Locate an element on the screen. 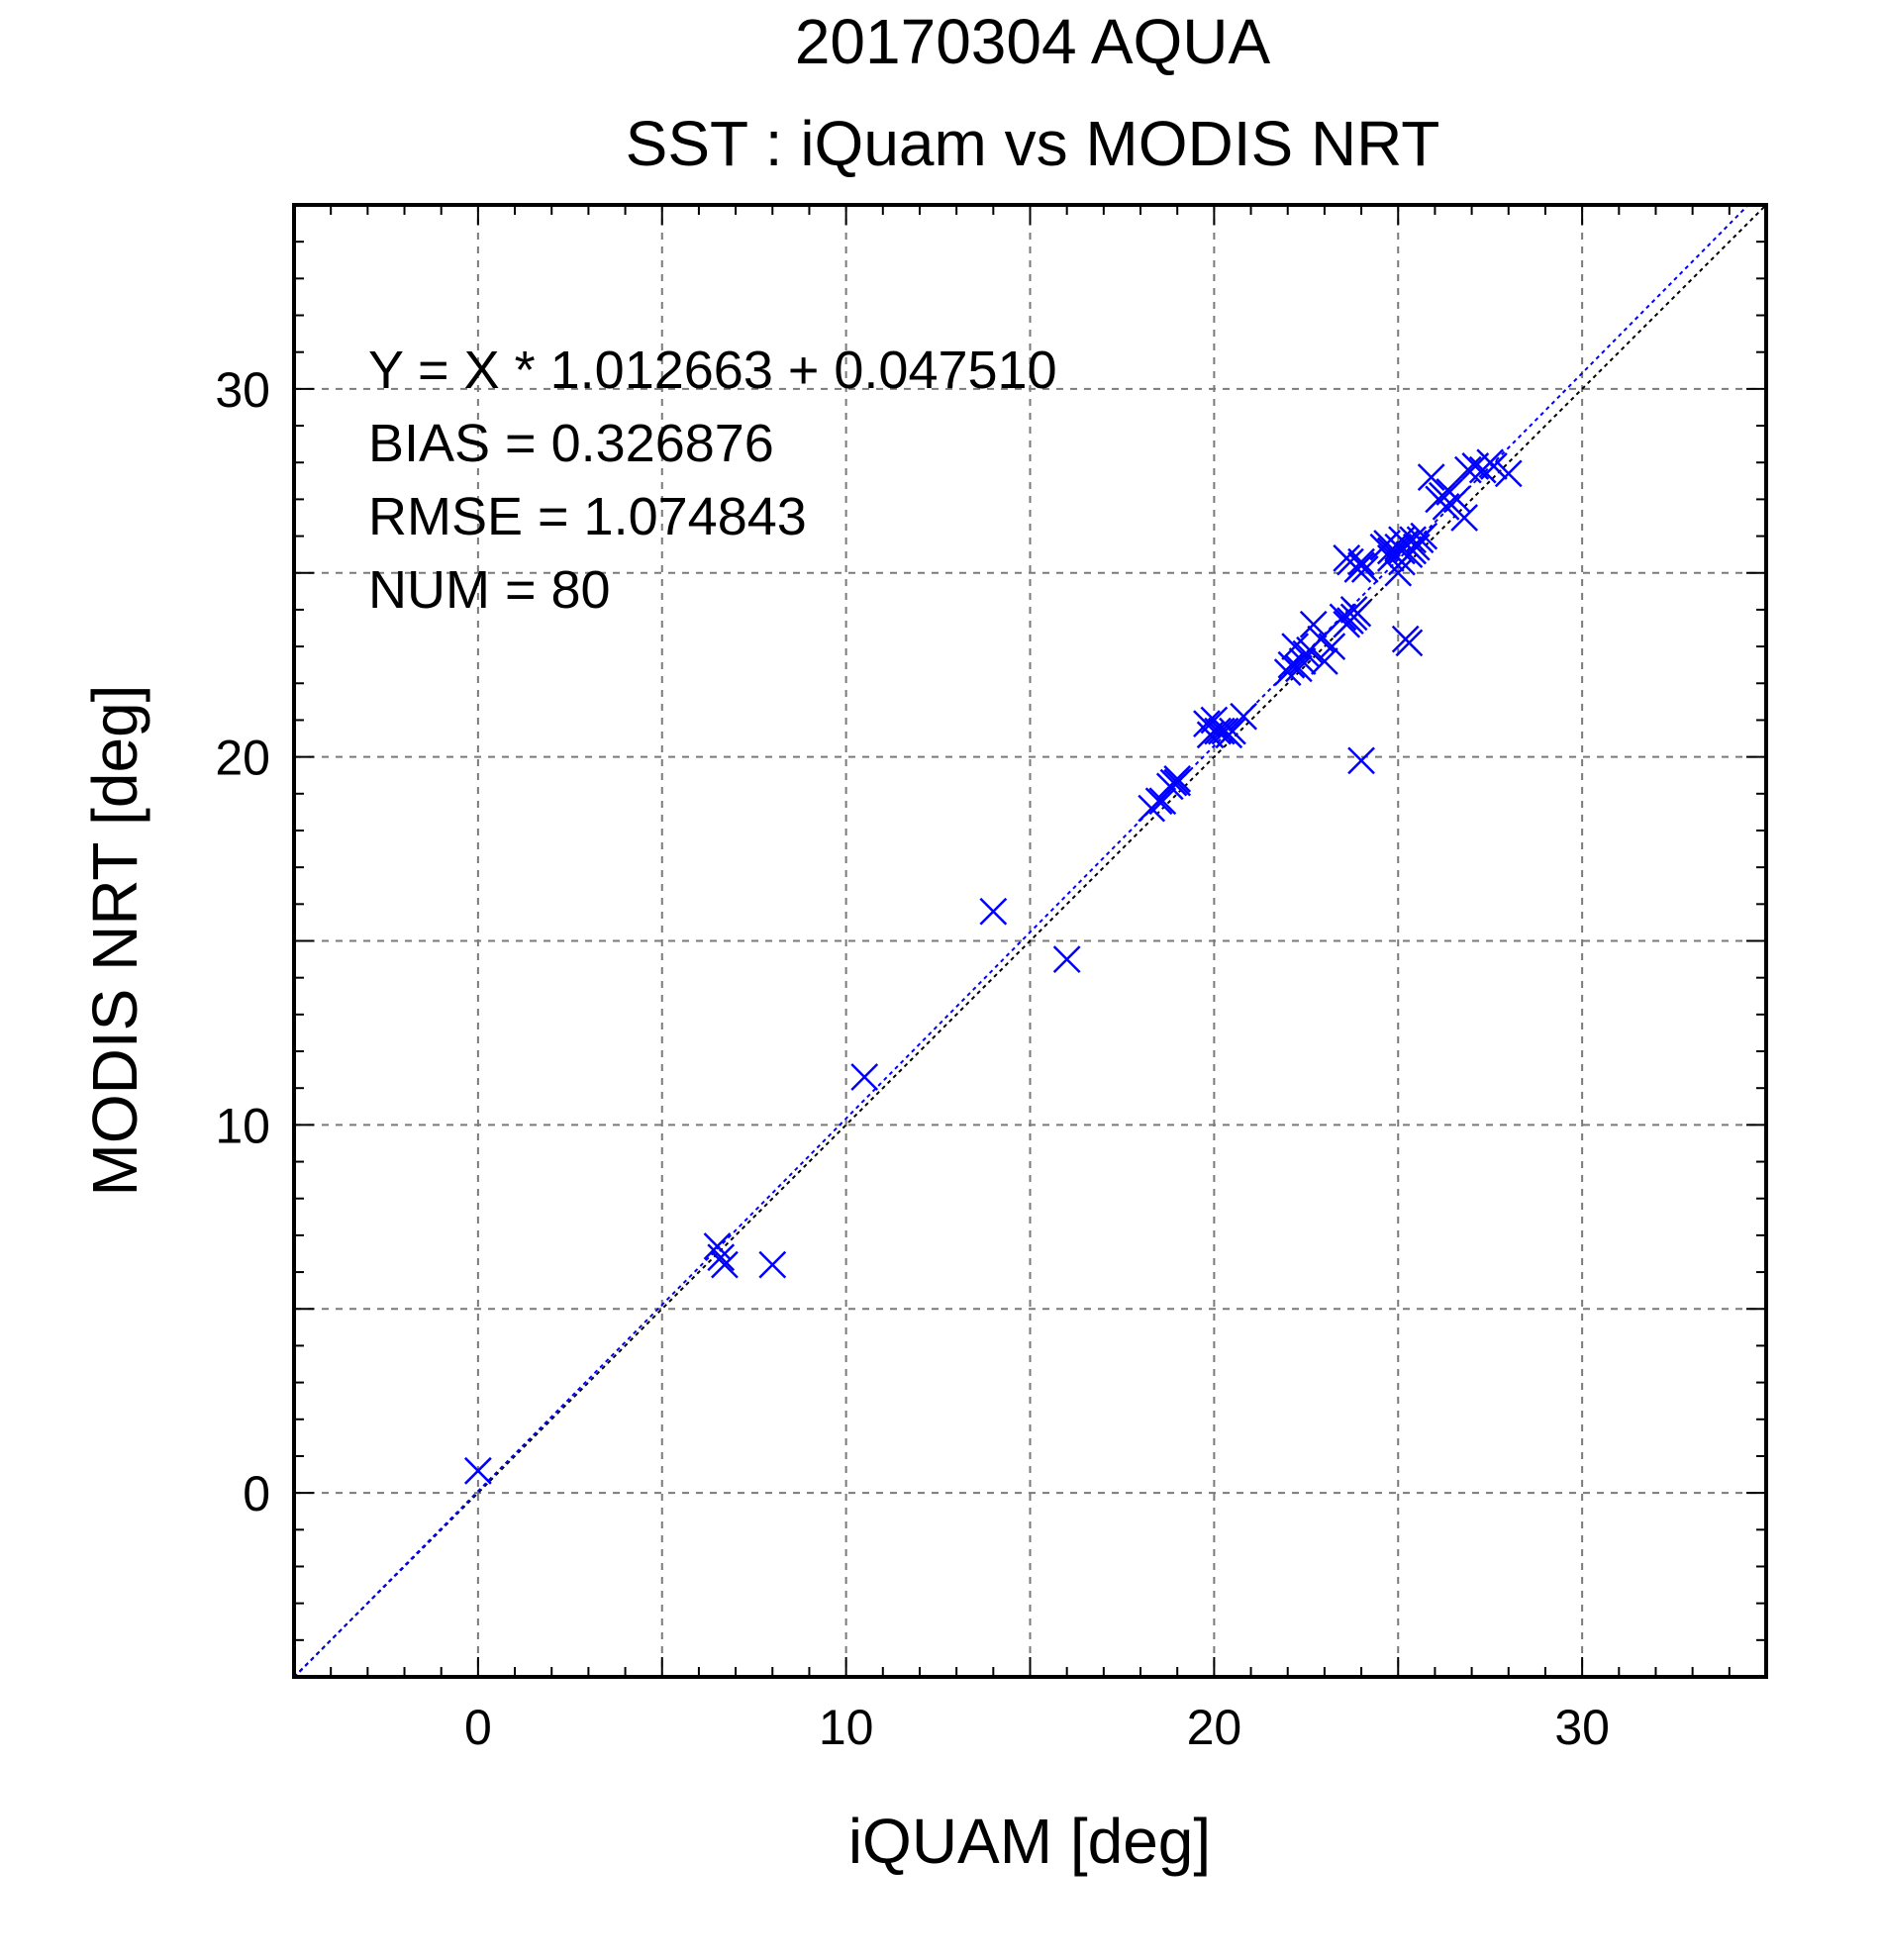 The image size is (1881, 1960). y-tick-labels: 0 10 20 30 is located at coordinates (243, 941).